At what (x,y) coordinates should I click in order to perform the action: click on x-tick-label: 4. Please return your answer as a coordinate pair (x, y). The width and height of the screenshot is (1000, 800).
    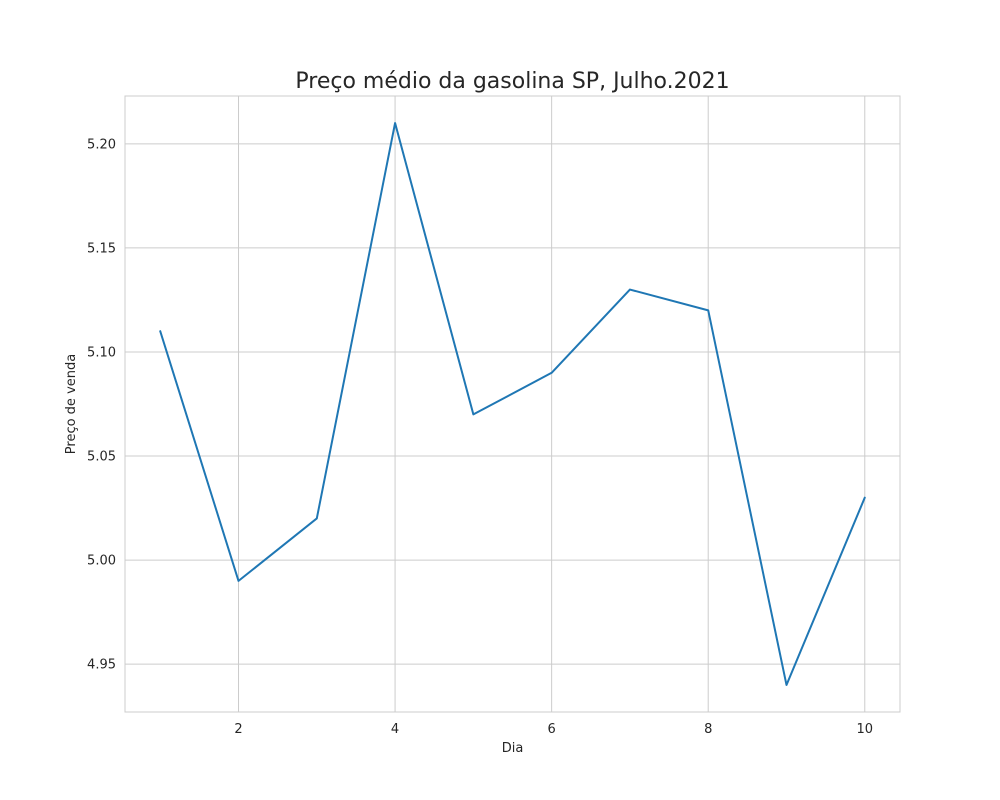
    Looking at the image, I should click on (395, 729).